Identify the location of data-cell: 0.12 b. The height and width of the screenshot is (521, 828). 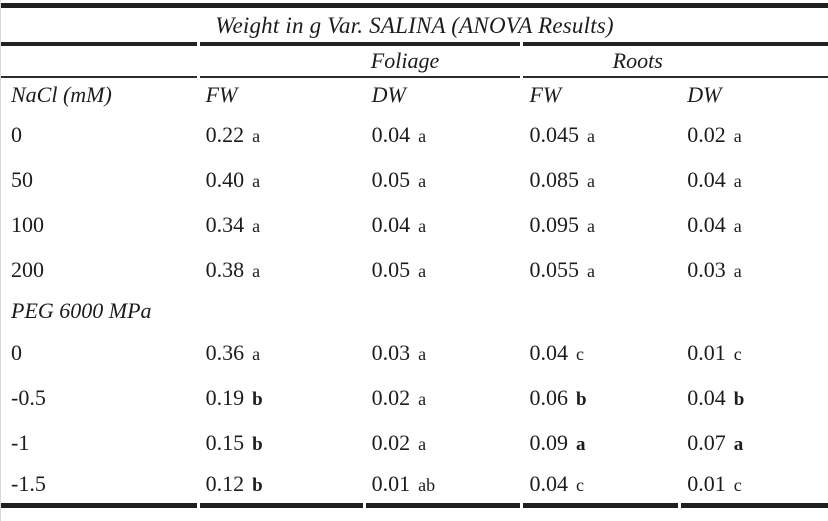
(281, 486).